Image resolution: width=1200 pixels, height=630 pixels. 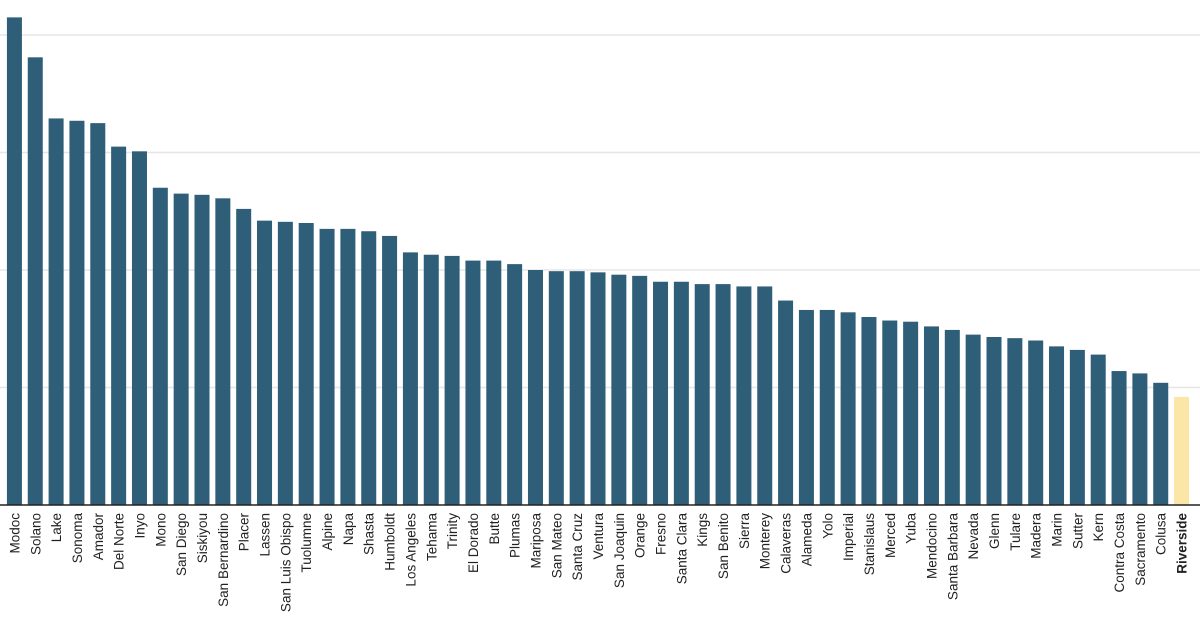 What do you see at coordinates (1077, 427) in the screenshot?
I see `bar-sutter` at bounding box center [1077, 427].